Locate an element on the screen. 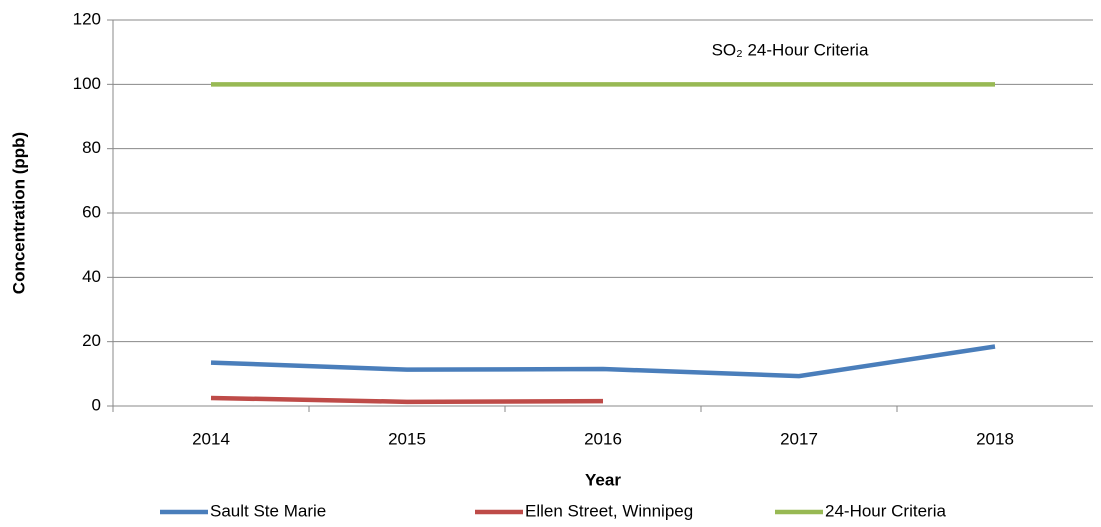  y-axis-title: Concentration (ppb) is located at coordinates (18, 213).